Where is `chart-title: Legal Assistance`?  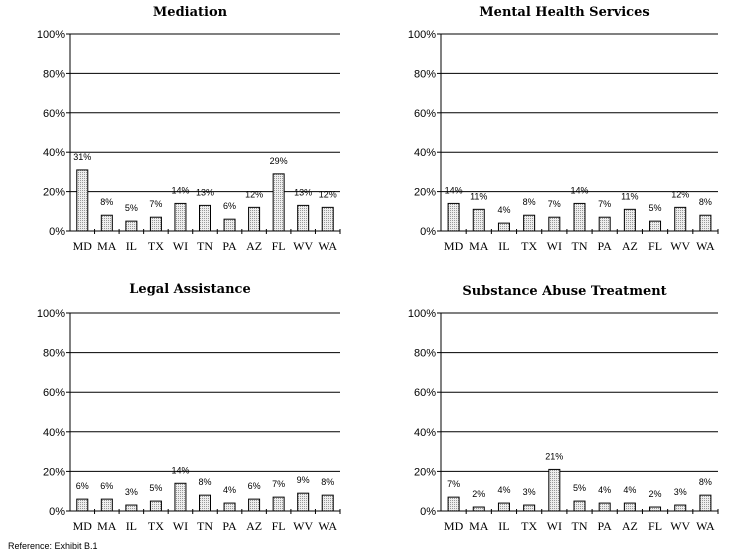
chart-title: Legal Assistance is located at coordinates (189, 289).